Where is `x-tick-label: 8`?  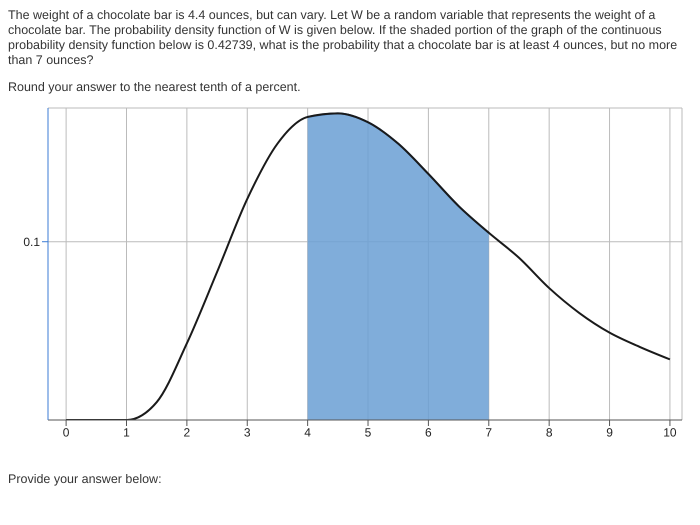
x-tick-label: 8 is located at coordinates (549, 433).